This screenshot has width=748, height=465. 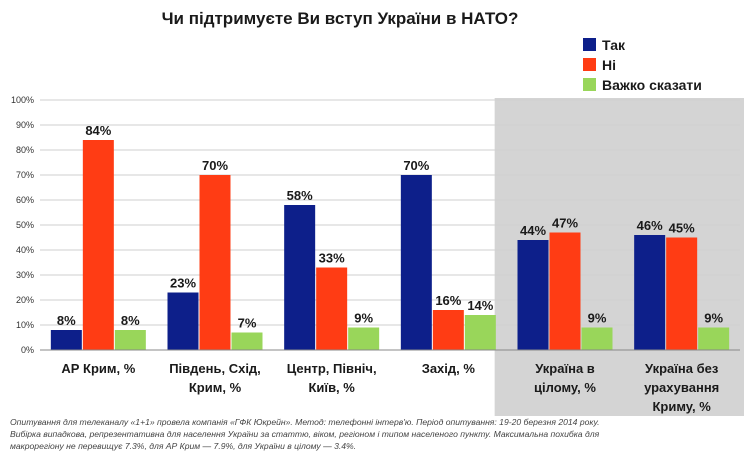 What do you see at coordinates (98, 368) in the screenshot?
I see `category-label: АР Крим, %` at bounding box center [98, 368].